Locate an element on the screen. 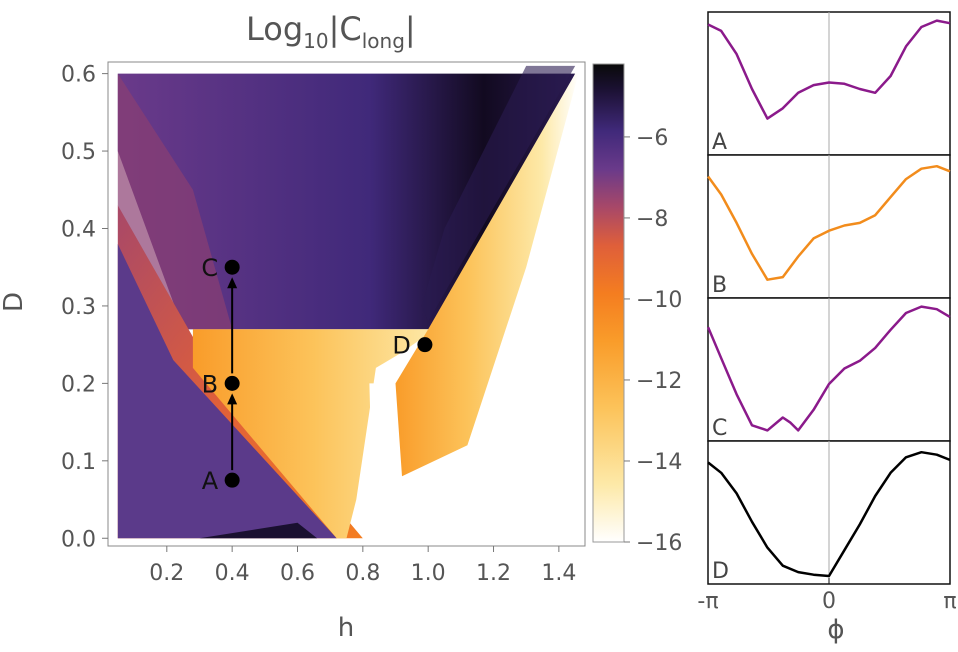  region-right-wing is located at coordinates (487, 275).